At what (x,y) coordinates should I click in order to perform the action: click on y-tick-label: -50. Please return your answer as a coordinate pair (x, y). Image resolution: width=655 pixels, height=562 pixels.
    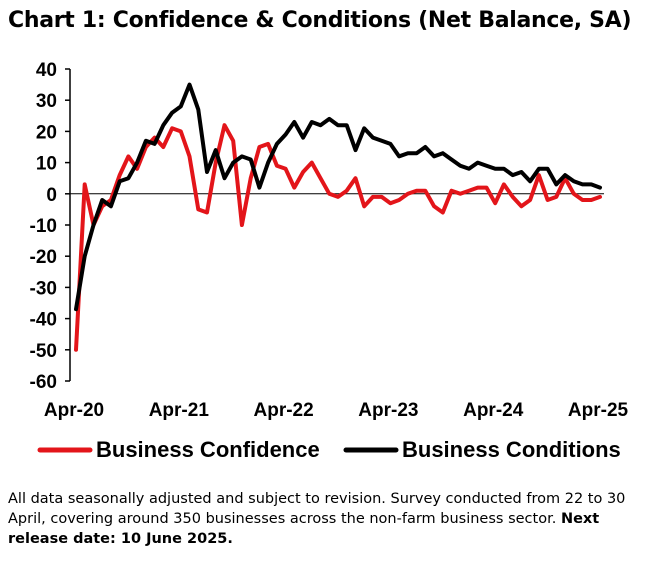
    Looking at the image, I should click on (43, 351).